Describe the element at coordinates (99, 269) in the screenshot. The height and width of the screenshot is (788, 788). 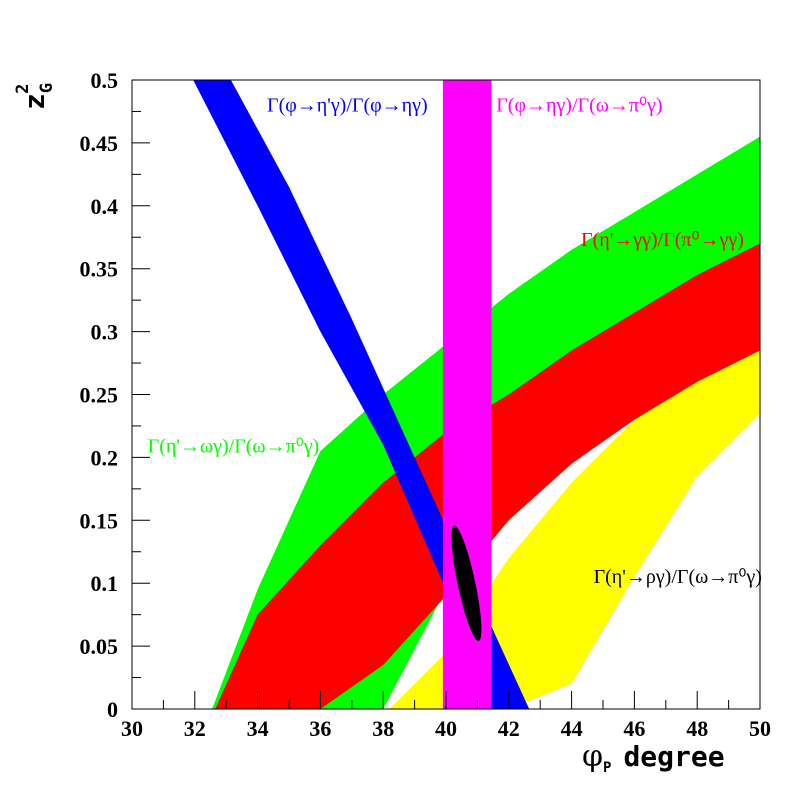
I see `y-tick-label: 0.35` at that location.